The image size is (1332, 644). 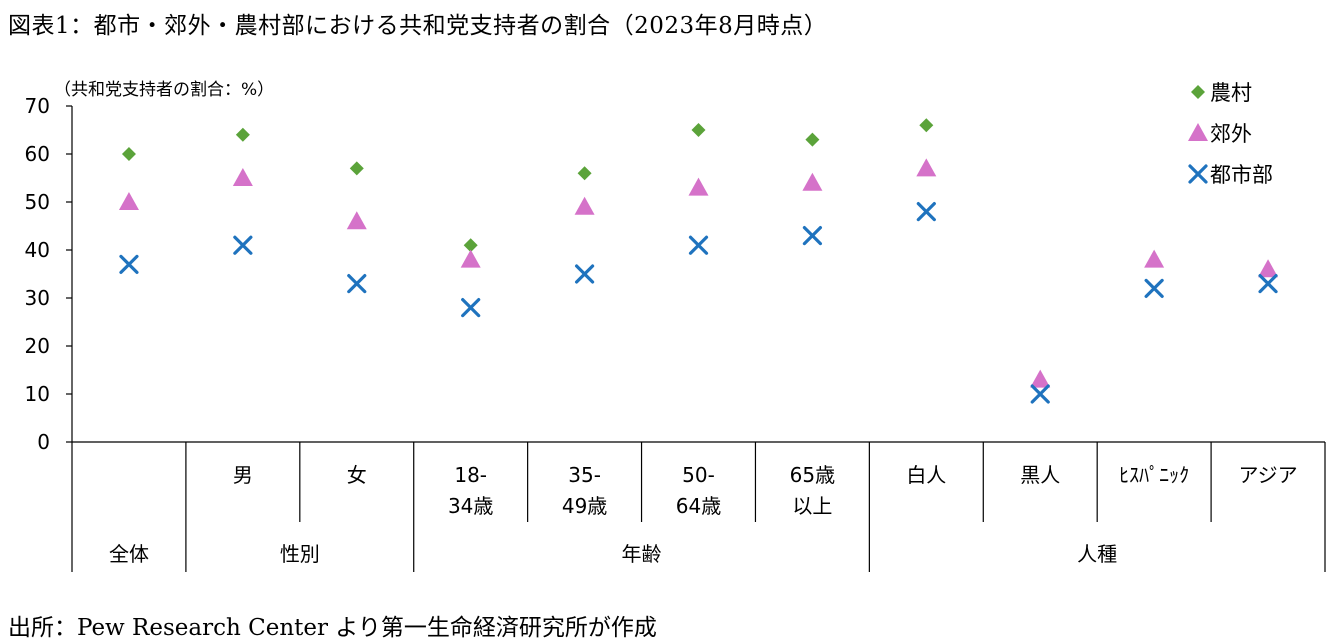 What do you see at coordinates (1231, 134) in the screenshot?
I see `legend-label: 郊外` at bounding box center [1231, 134].